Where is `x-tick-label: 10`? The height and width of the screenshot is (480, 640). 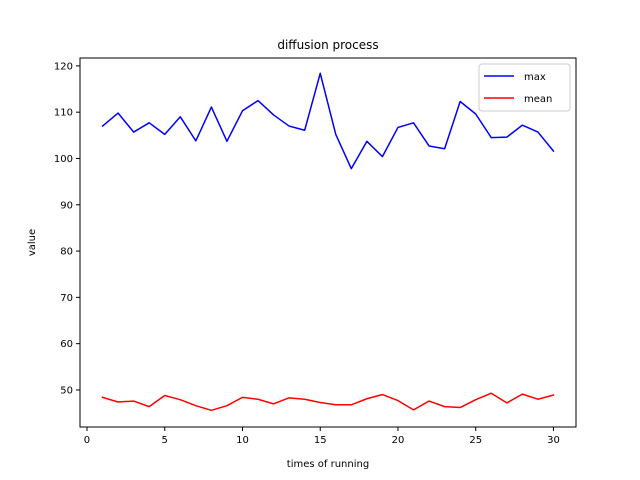
x-tick-label: 10 is located at coordinates (242, 440).